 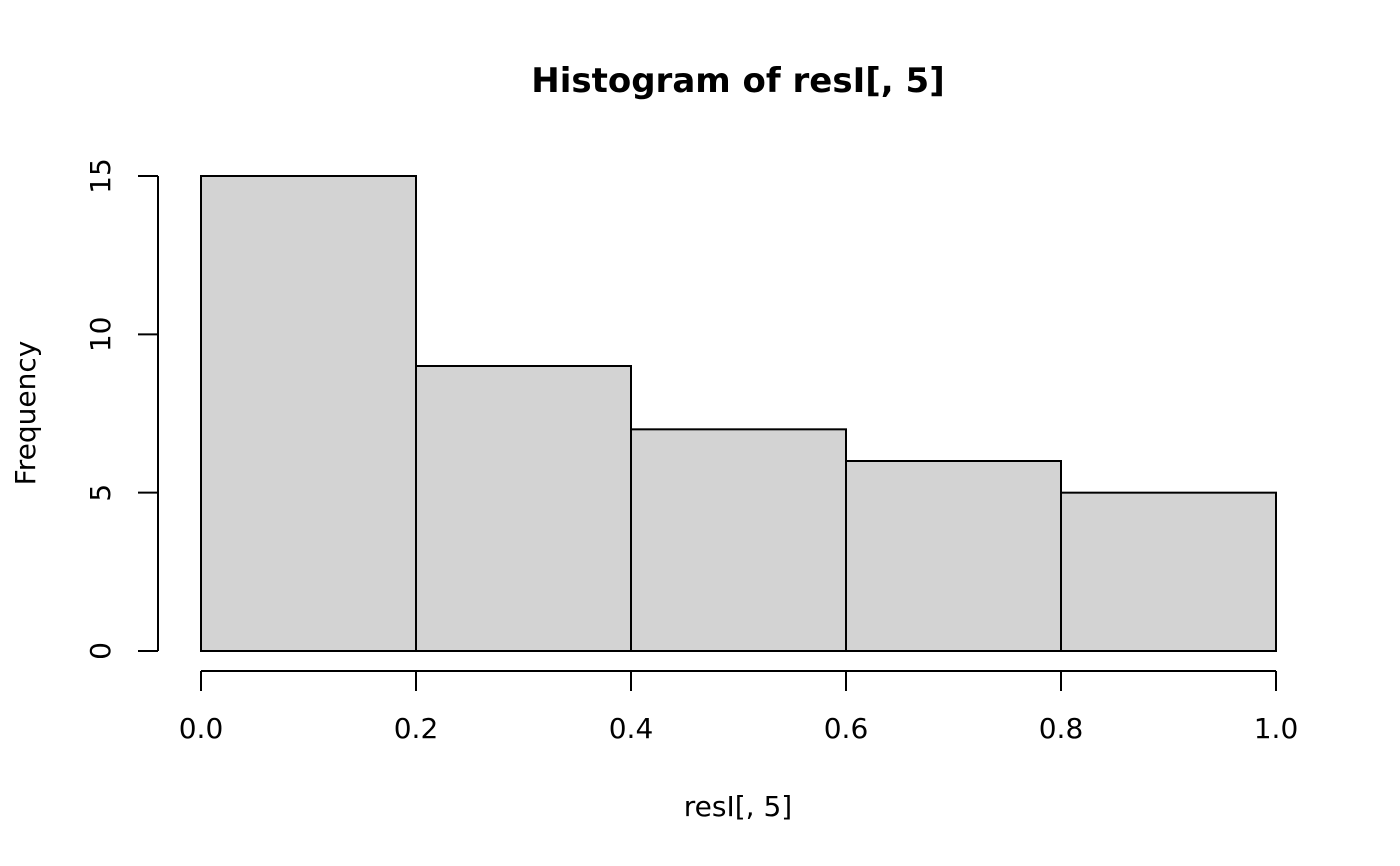 What do you see at coordinates (201, 728) in the screenshot?
I see `x-tick-label-0: 0.0` at bounding box center [201, 728].